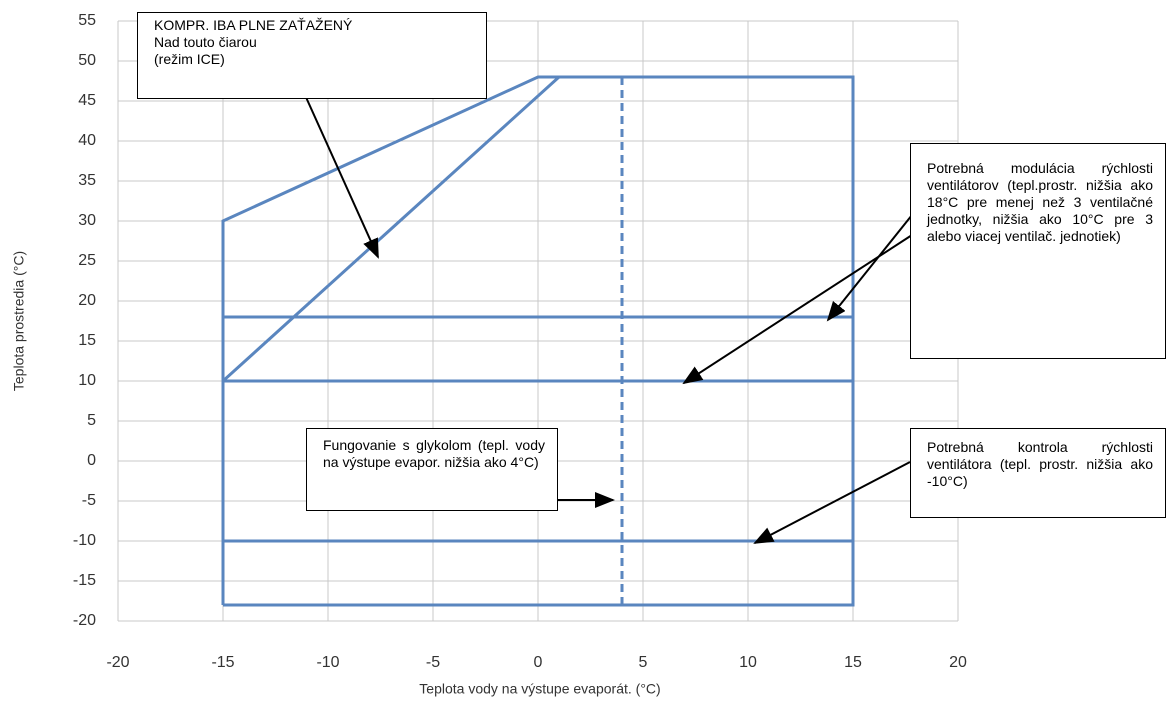  I want to click on x-tick-label: -5, so click(433, 662).